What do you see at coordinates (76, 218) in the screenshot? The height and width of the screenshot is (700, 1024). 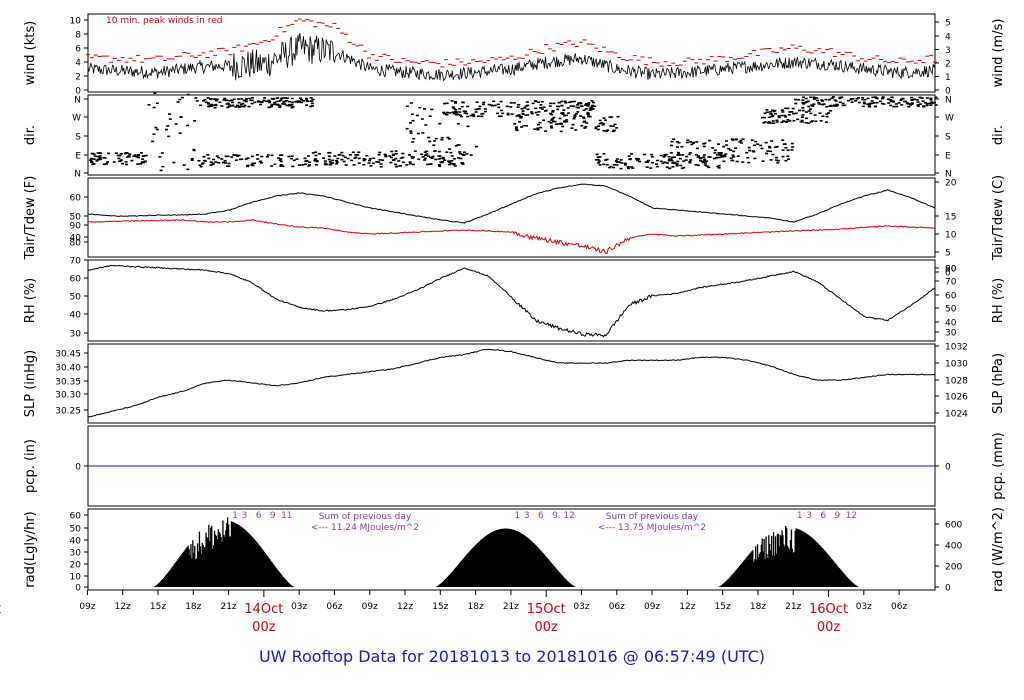 I see `temp-ytick-50: 50` at bounding box center [76, 218].